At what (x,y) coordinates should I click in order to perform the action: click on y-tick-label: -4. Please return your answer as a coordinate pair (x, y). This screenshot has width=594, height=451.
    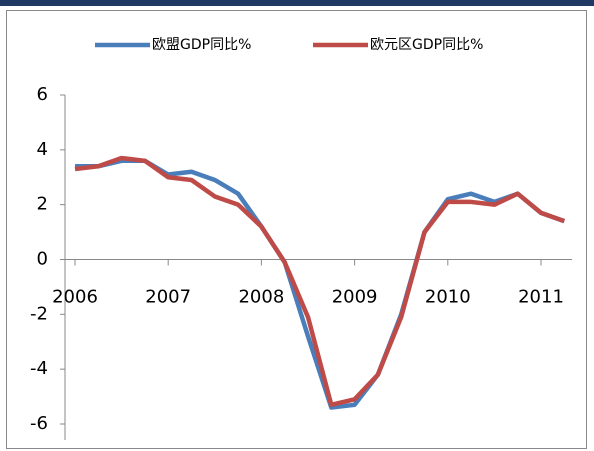
    Looking at the image, I should click on (39, 368).